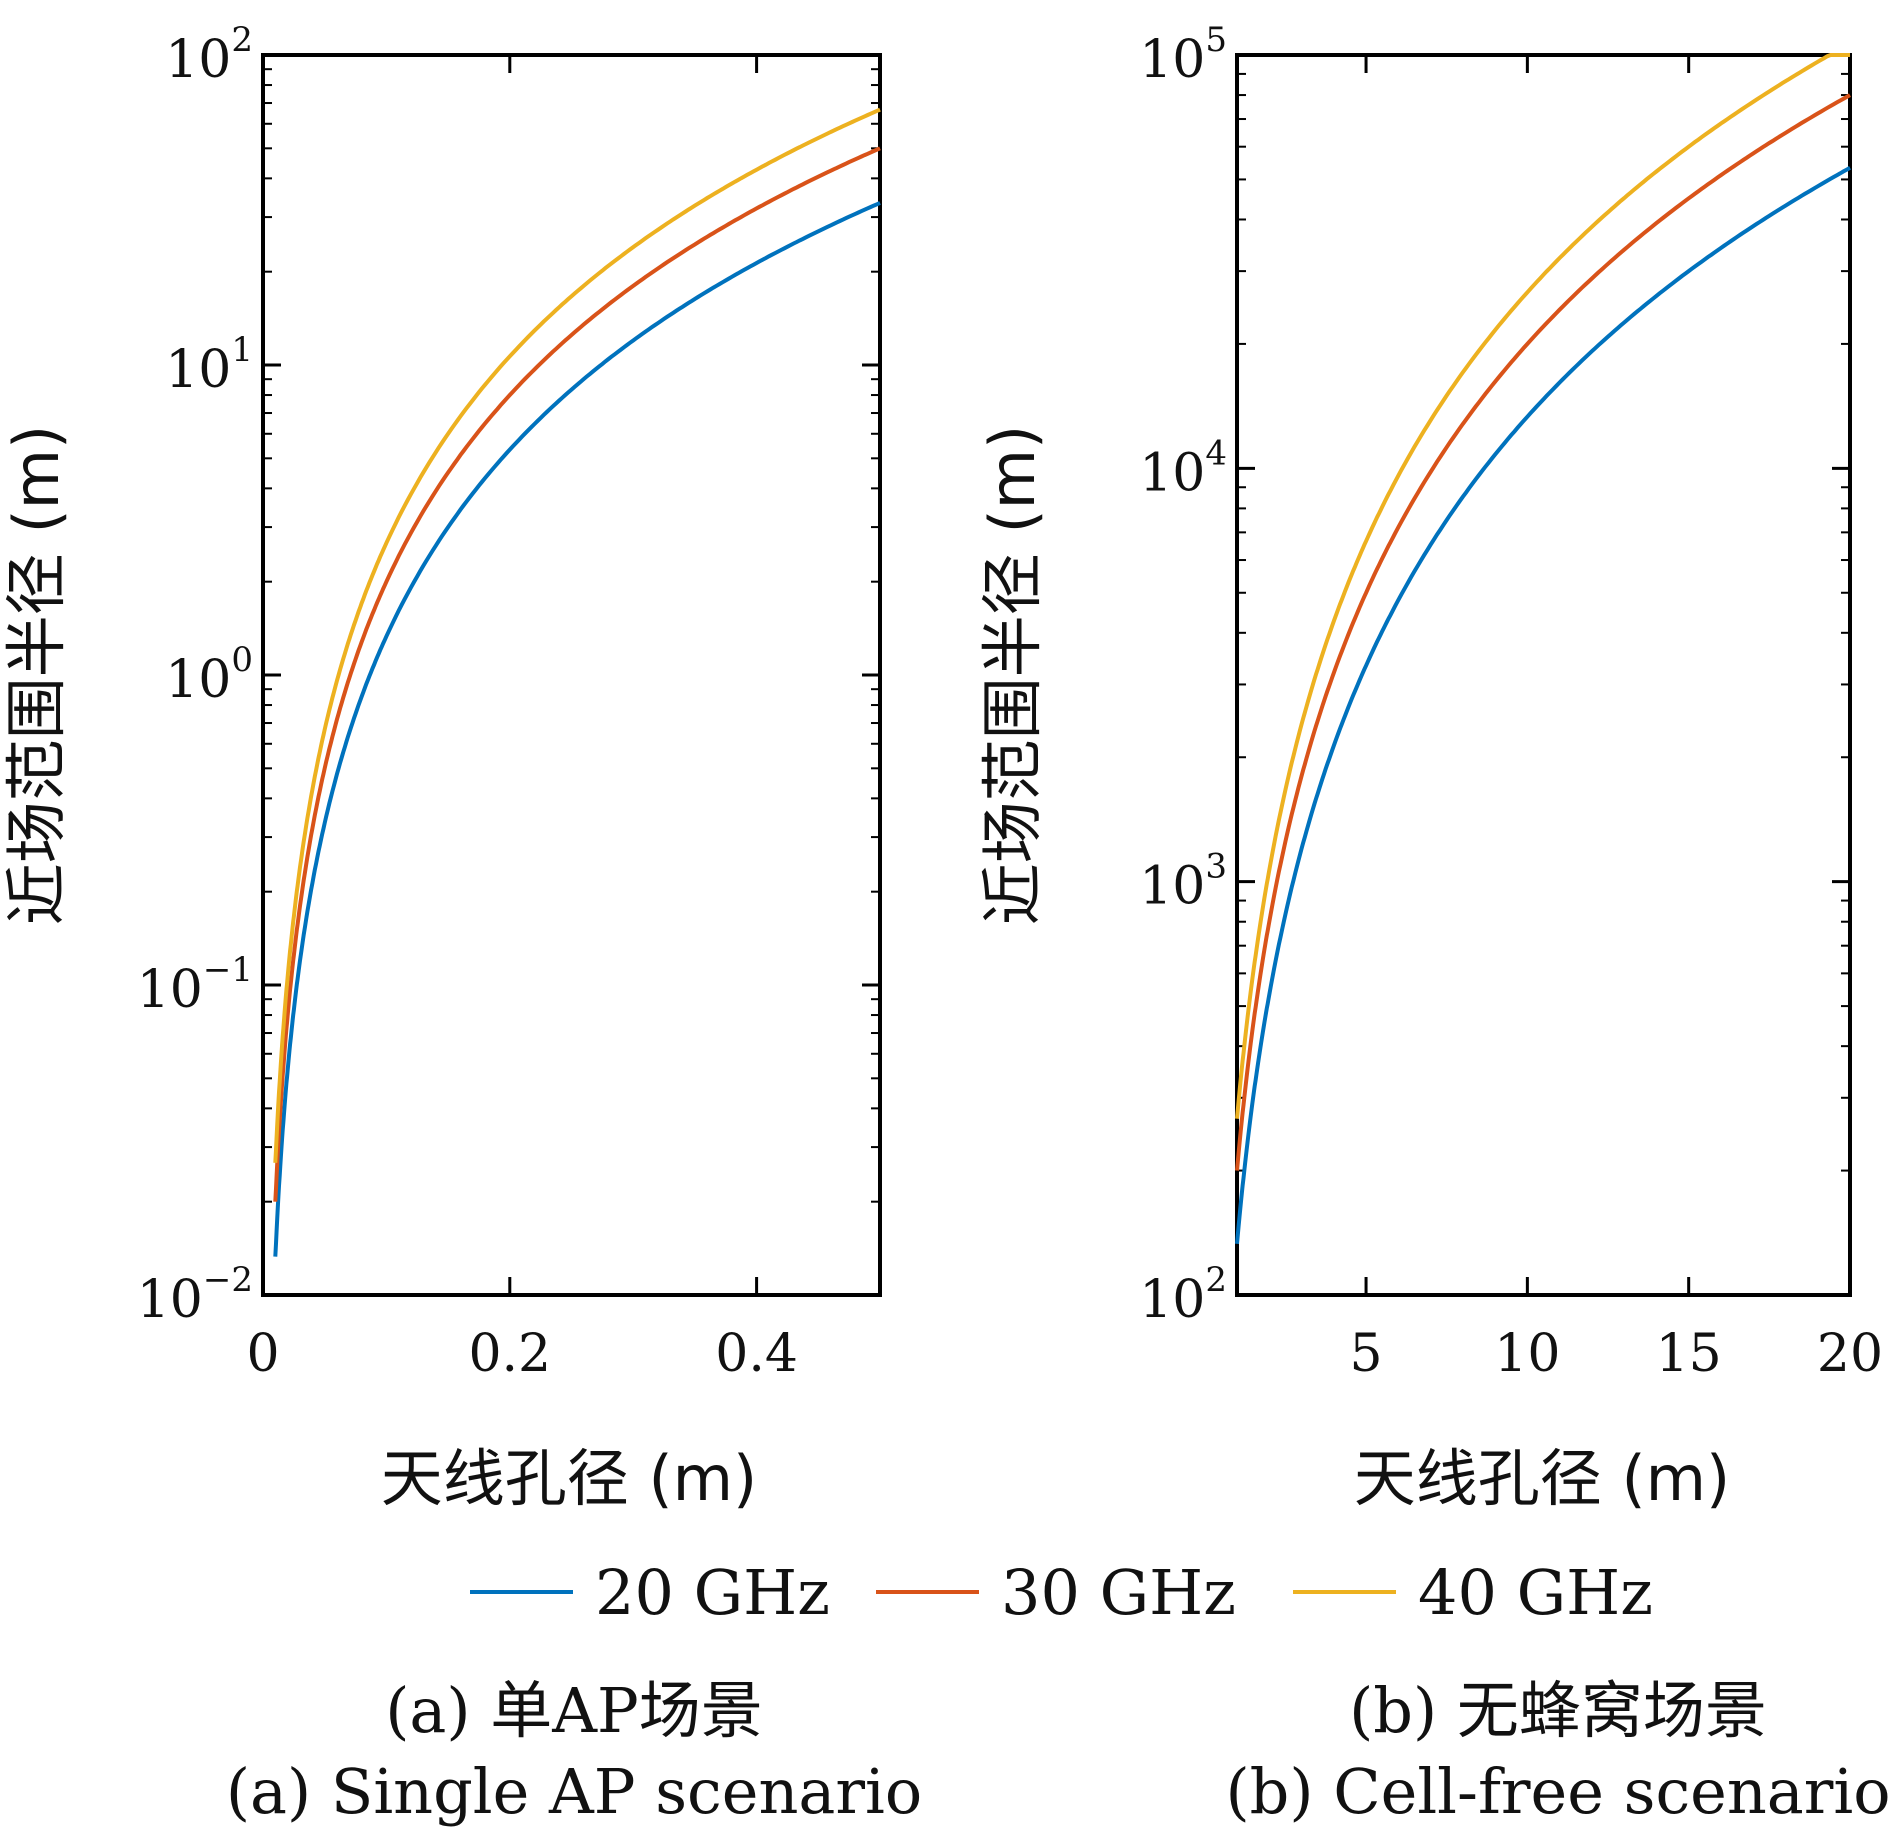 The image size is (1890, 1831). What do you see at coordinates (712, 1592) in the screenshot?
I see `legend-label-20ghz: 20 GHz` at bounding box center [712, 1592].